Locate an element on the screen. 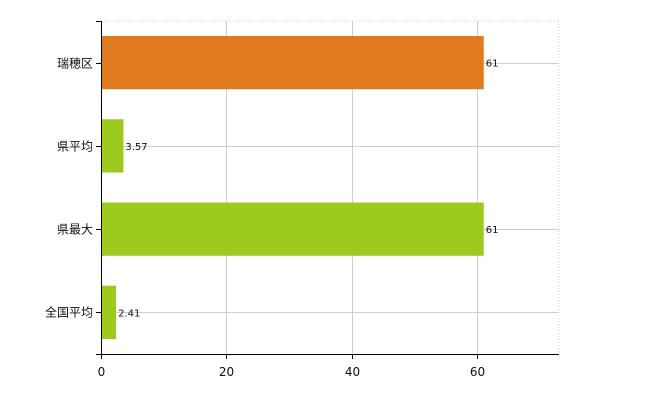 The height and width of the screenshot is (400, 650). category-label: 県平均 is located at coordinates (75, 147).